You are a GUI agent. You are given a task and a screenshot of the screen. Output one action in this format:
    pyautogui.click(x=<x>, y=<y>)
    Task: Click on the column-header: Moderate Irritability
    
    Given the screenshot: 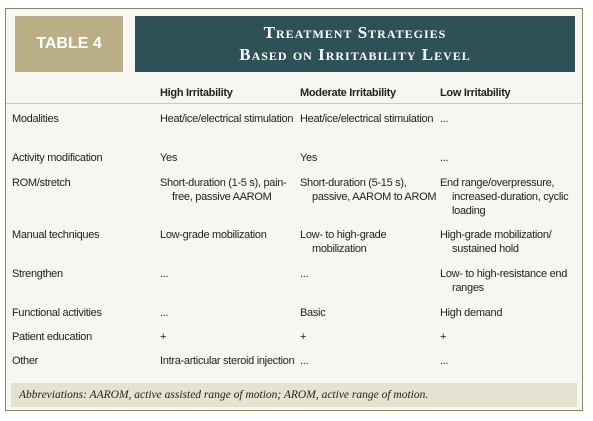 What is the action you would take?
    pyautogui.click(x=348, y=93)
    